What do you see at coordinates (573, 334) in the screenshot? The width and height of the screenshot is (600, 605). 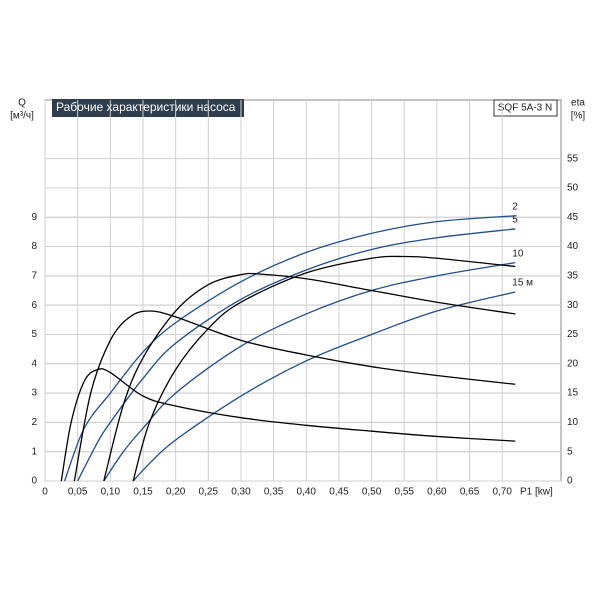 I see `y2-tick-label: 25` at bounding box center [573, 334].